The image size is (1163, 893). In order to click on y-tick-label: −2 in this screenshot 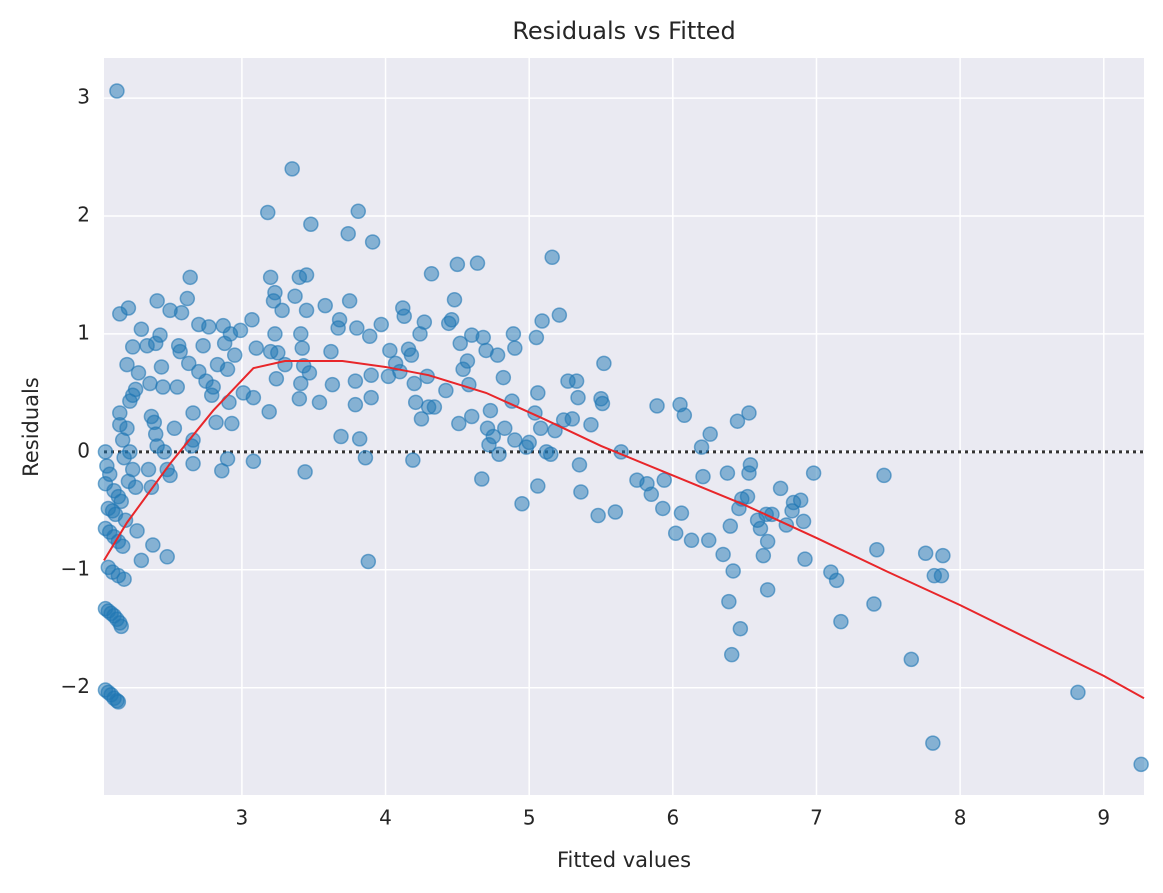, I will do `click(75, 686)`.